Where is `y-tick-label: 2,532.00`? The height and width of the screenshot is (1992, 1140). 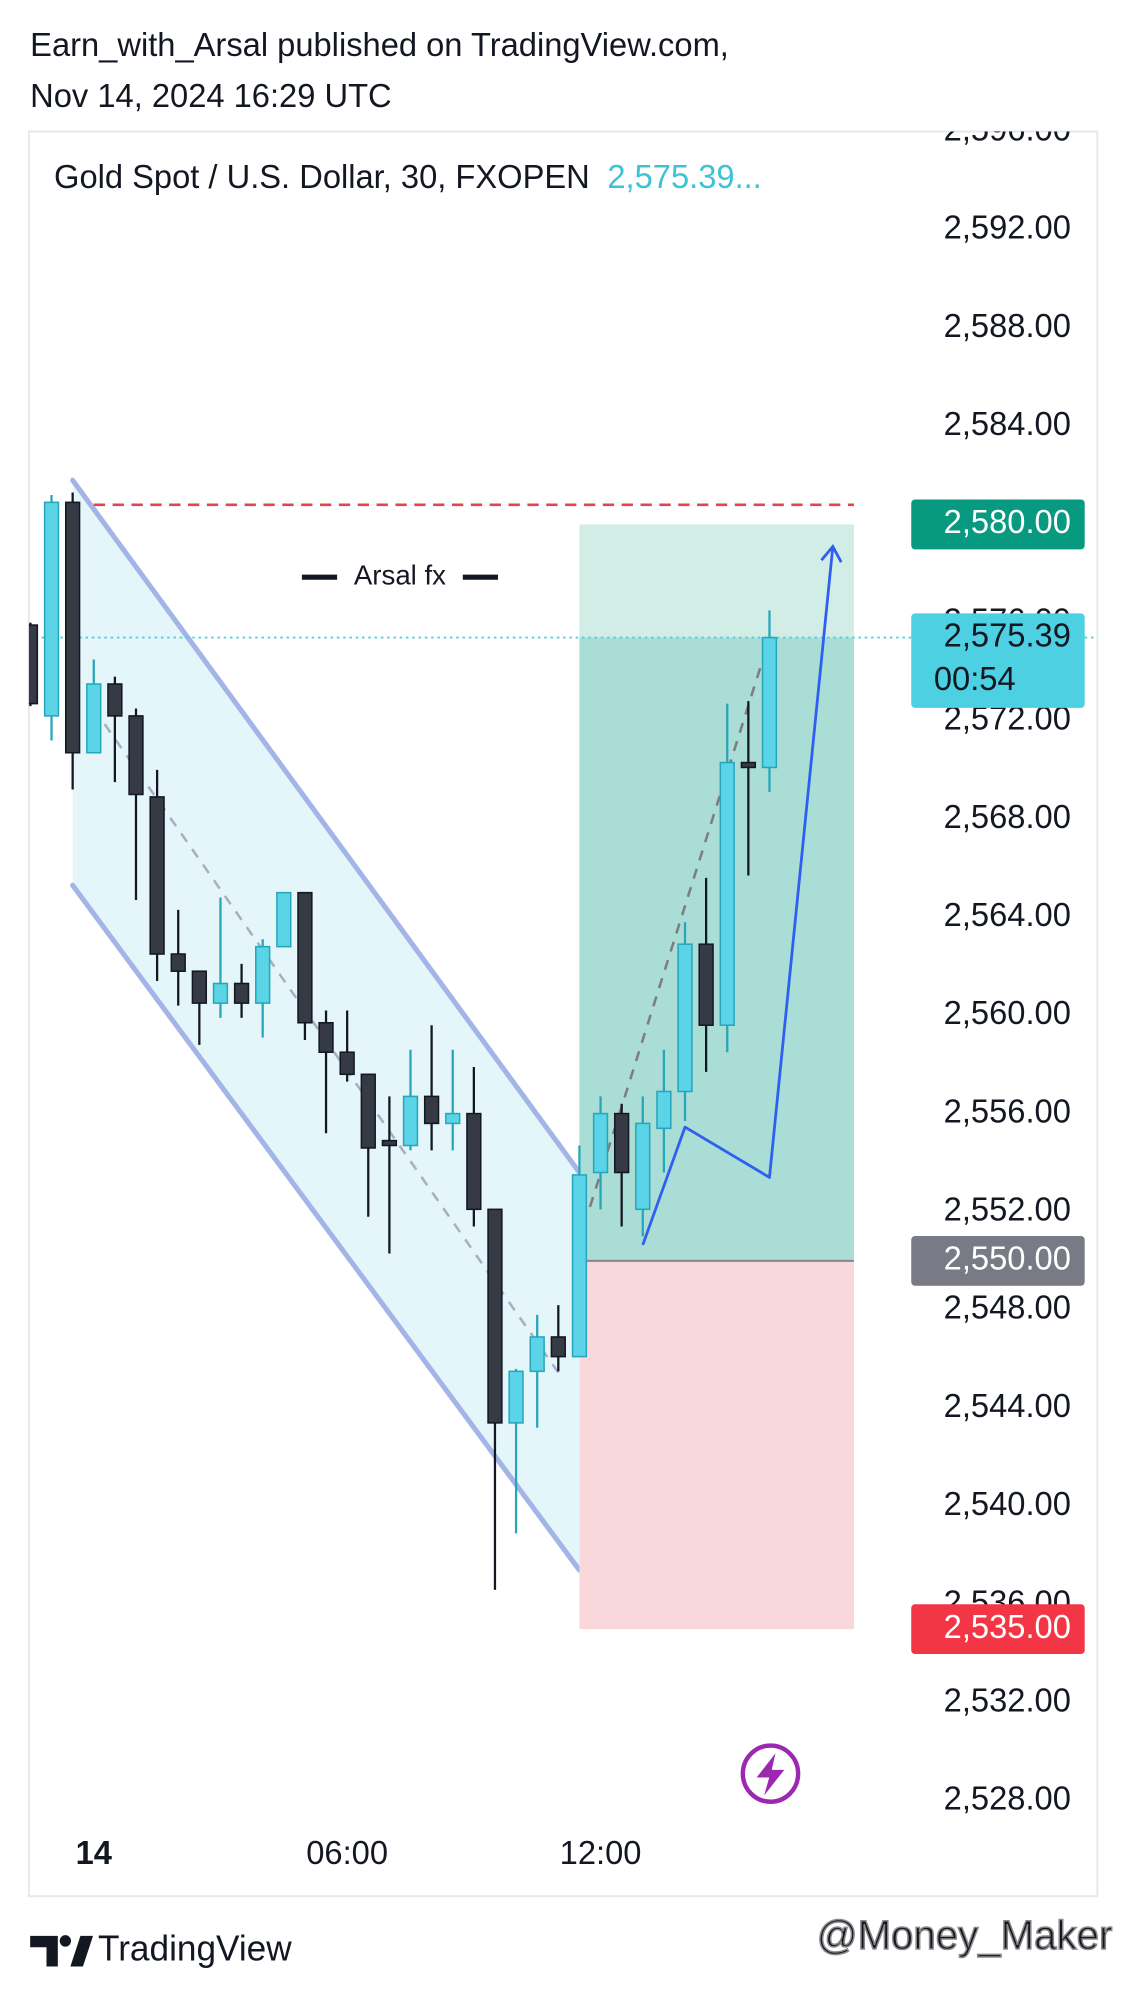 y-tick-label: 2,532.00 is located at coordinates (1007, 1699).